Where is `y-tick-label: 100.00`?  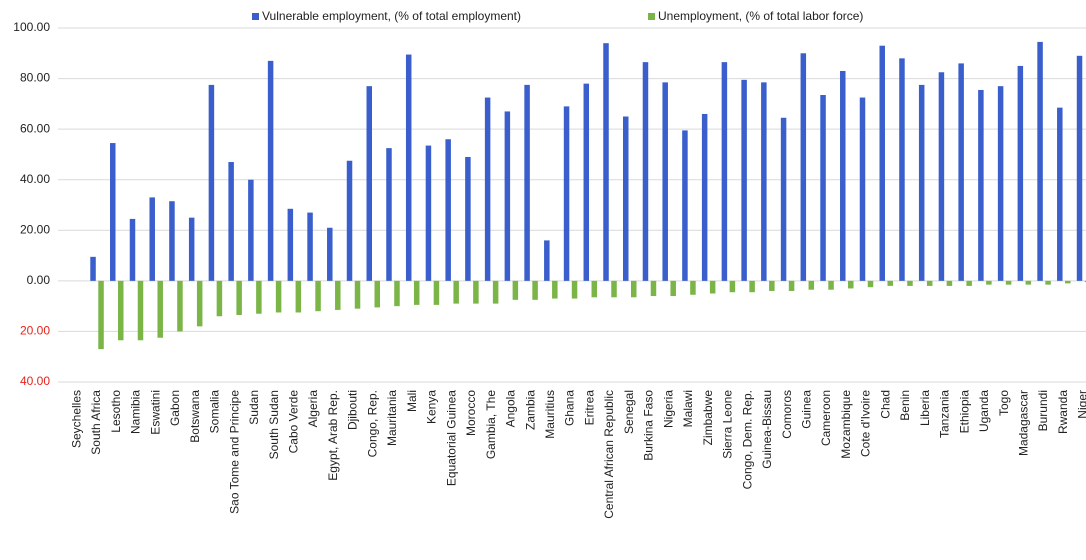
y-tick-label: 100.00 is located at coordinates (31, 27).